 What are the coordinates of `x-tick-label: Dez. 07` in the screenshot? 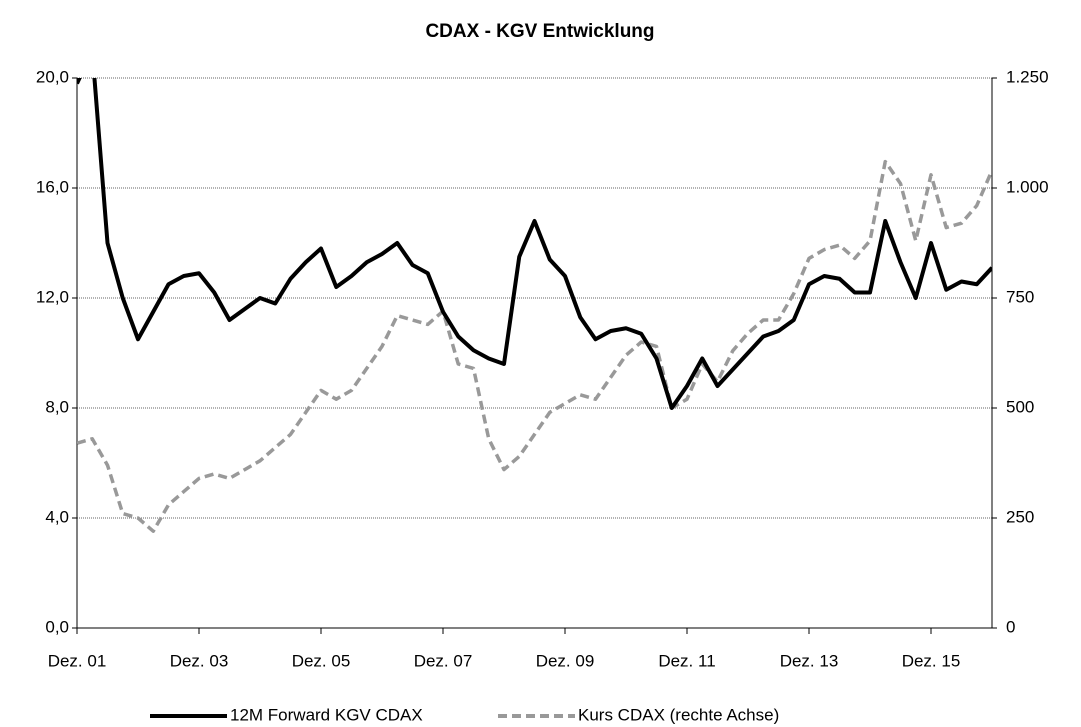 It's located at (443, 660).